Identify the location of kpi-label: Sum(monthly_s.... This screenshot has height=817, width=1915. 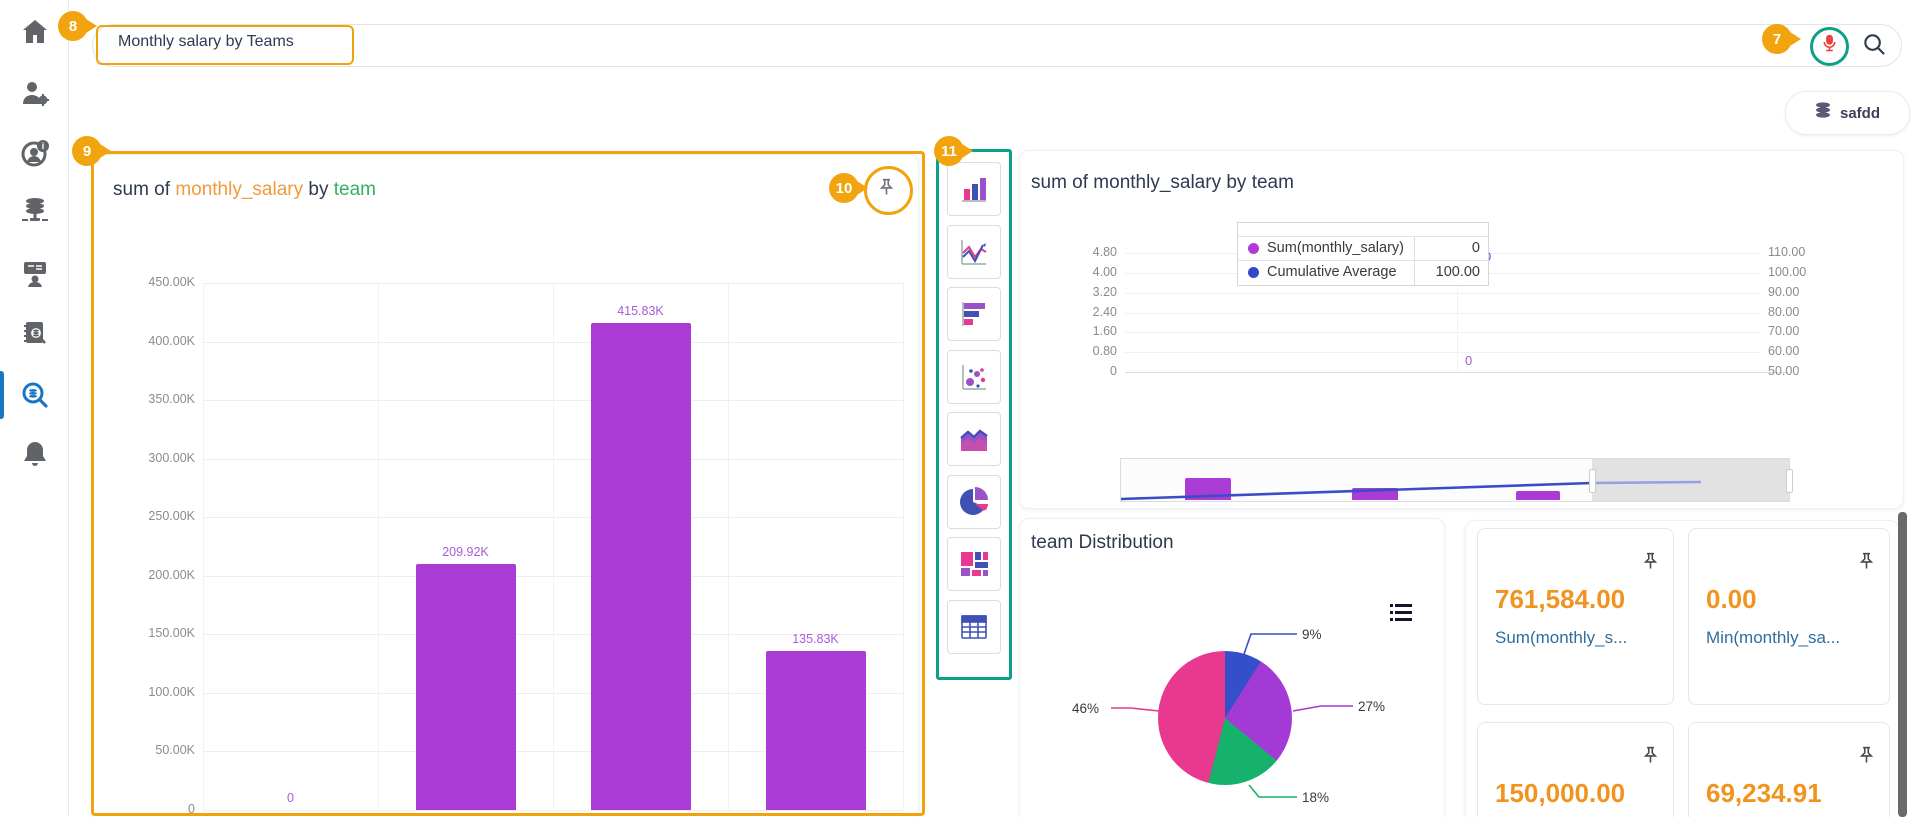
(1561, 637).